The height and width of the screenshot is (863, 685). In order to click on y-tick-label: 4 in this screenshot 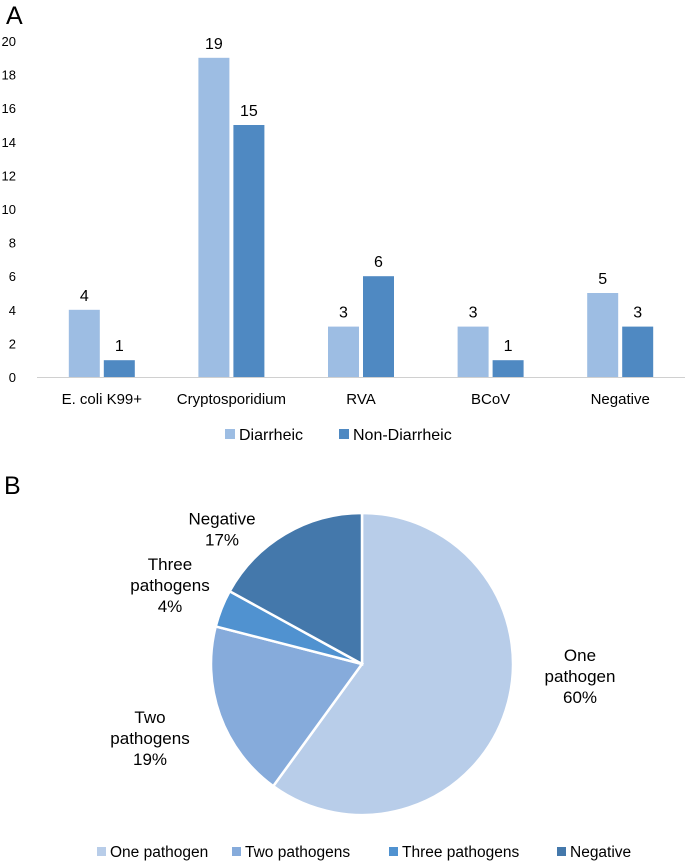, I will do `click(12, 310)`.